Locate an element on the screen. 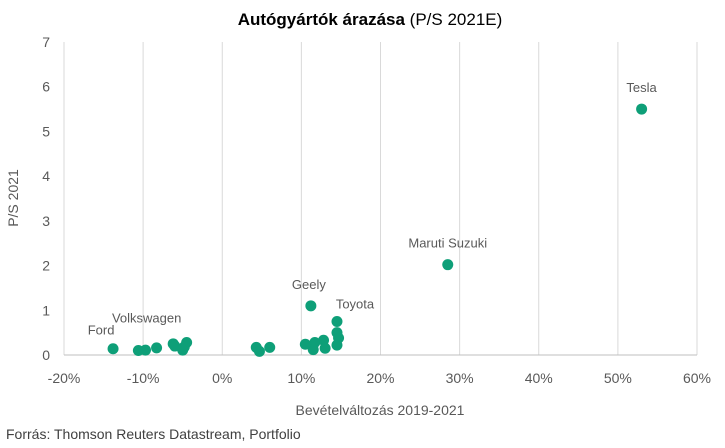  point-annotation: Maruti Suzuki is located at coordinates (447, 243).